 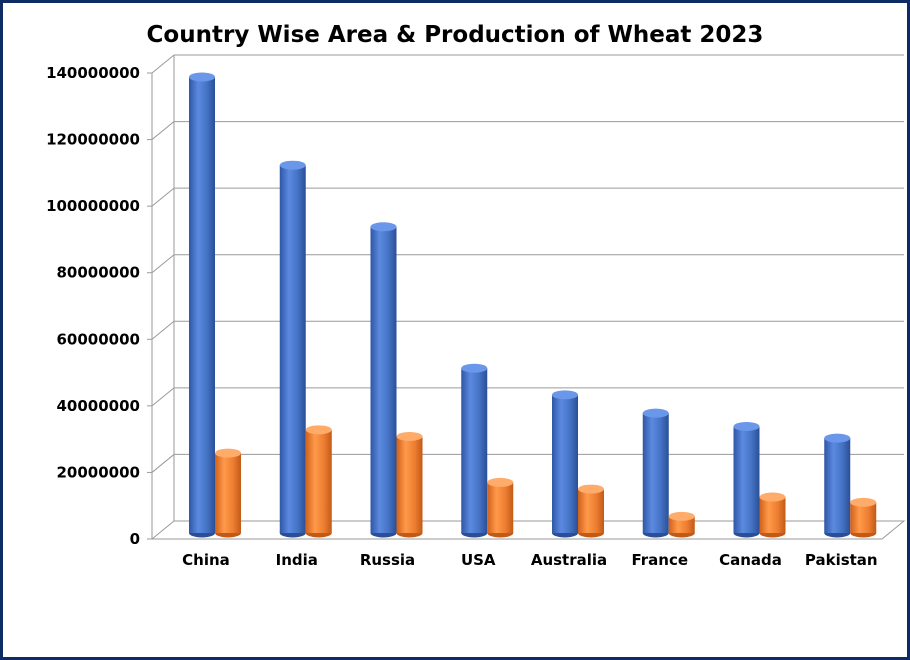 I want to click on x-tick-label: Australia, so click(x=569, y=560).